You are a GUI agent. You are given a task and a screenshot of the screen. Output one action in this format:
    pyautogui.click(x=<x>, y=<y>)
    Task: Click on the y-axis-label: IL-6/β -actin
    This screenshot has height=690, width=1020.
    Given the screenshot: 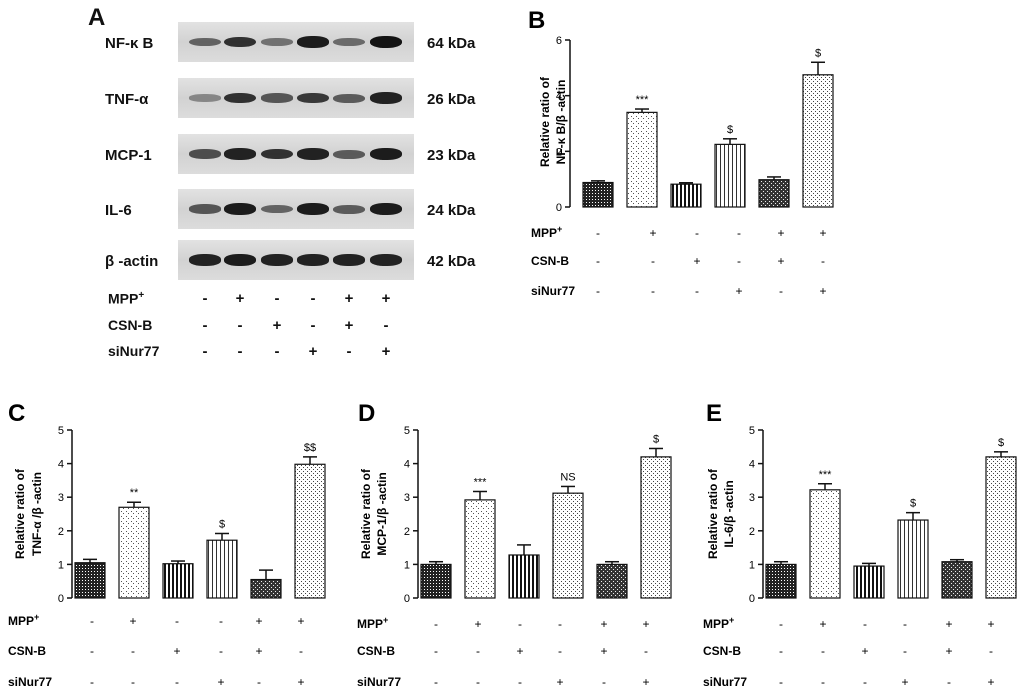 What is the action you would take?
    pyautogui.click(x=729, y=513)
    